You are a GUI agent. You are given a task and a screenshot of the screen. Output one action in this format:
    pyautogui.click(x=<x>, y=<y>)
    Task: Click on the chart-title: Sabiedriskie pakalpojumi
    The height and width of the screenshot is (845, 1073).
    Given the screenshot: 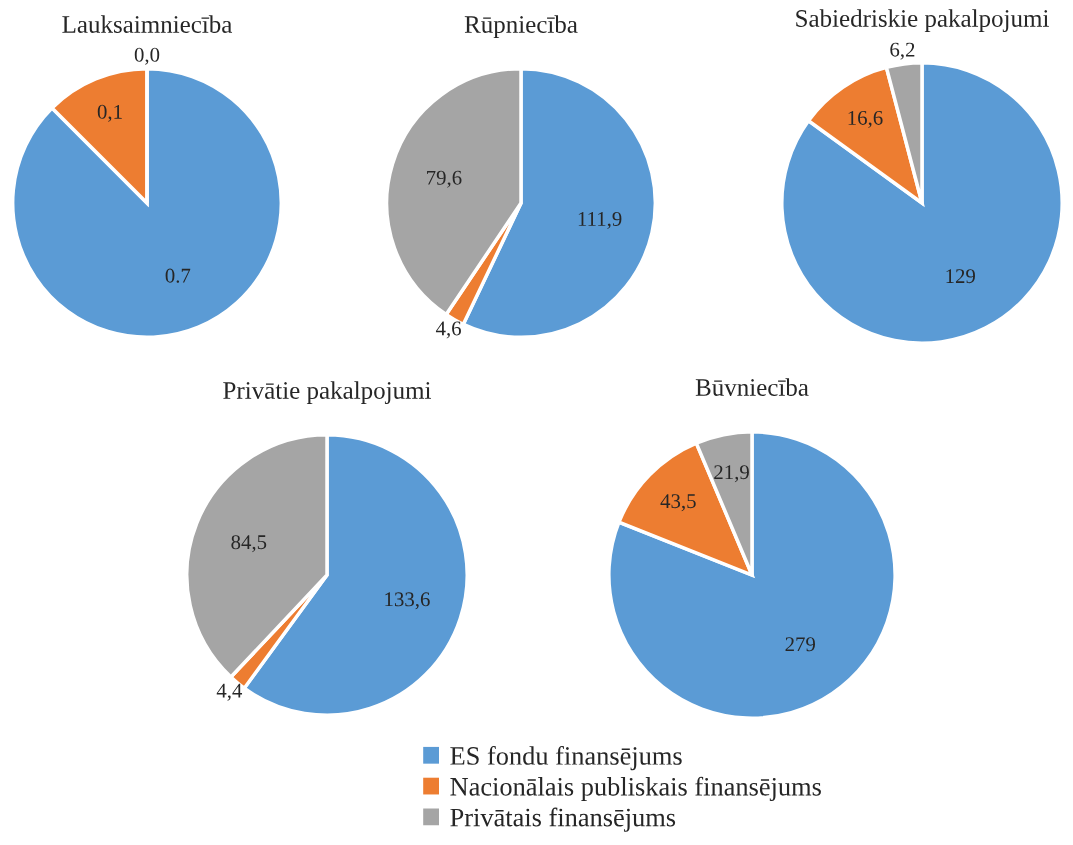 What is the action you would take?
    pyautogui.click(x=922, y=20)
    